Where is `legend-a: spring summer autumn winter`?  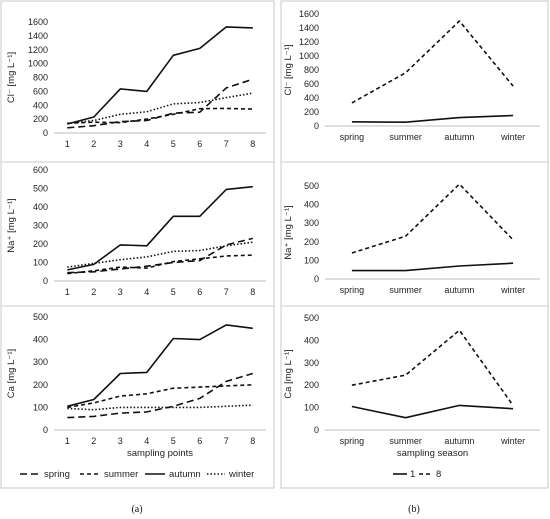 legend-a: spring summer autumn winter is located at coordinates (137, 474).